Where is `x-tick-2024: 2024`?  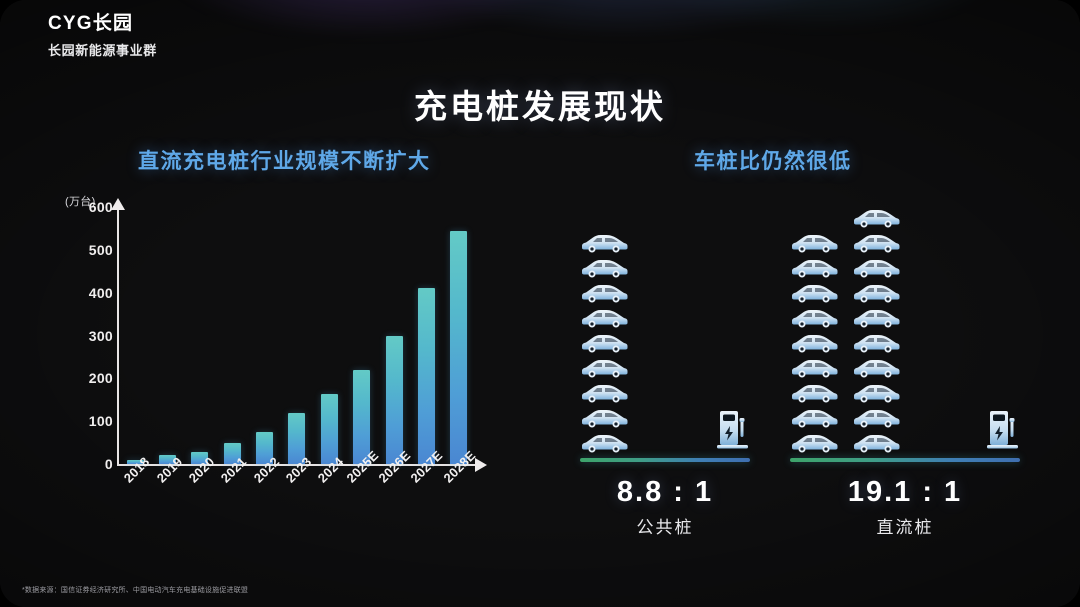
x-tick-2024: 2024 is located at coordinates (331, 469).